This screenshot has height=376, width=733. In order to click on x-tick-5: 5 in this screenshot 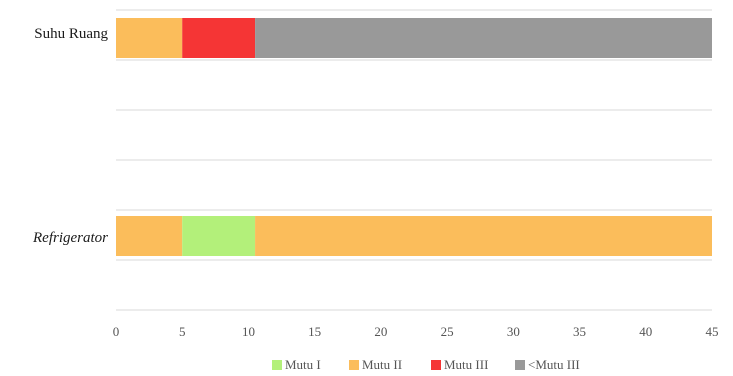, I will do `click(182, 331)`.